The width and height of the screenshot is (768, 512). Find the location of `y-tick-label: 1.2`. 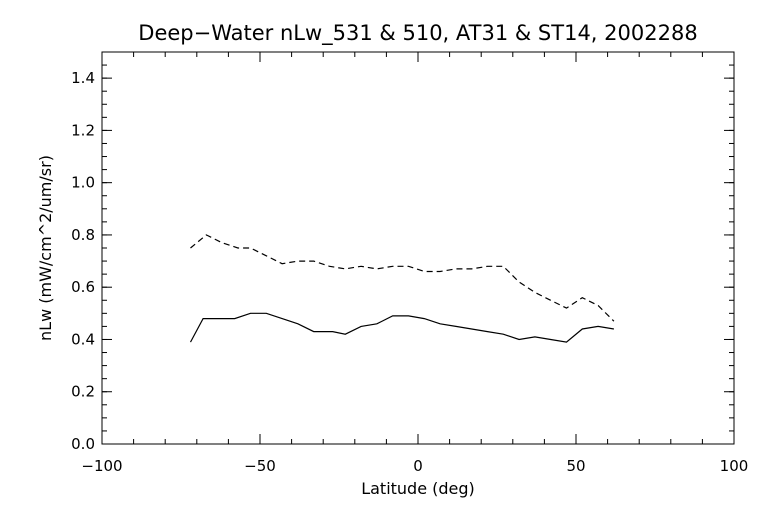

y-tick-label: 1.2 is located at coordinates (83, 130).